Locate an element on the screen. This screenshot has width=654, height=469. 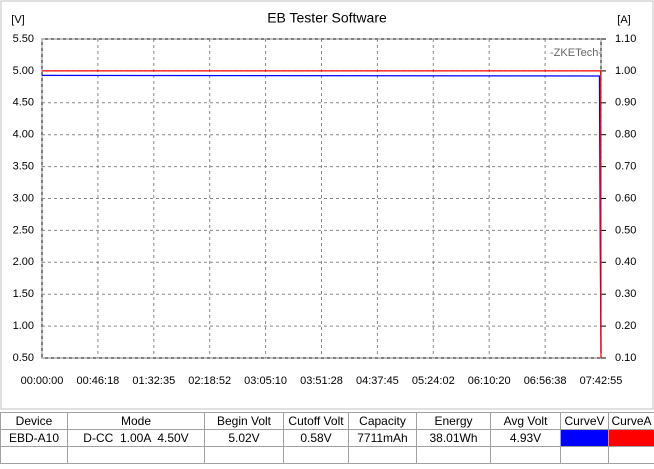
y-tick-label: 5.00 is located at coordinates (23, 71).